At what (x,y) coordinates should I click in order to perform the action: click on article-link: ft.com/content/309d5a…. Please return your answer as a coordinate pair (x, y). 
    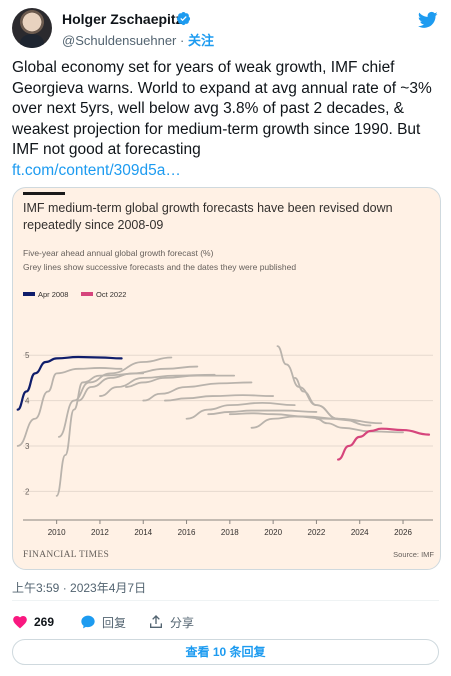
    Looking at the image, I should click on (96, 170).